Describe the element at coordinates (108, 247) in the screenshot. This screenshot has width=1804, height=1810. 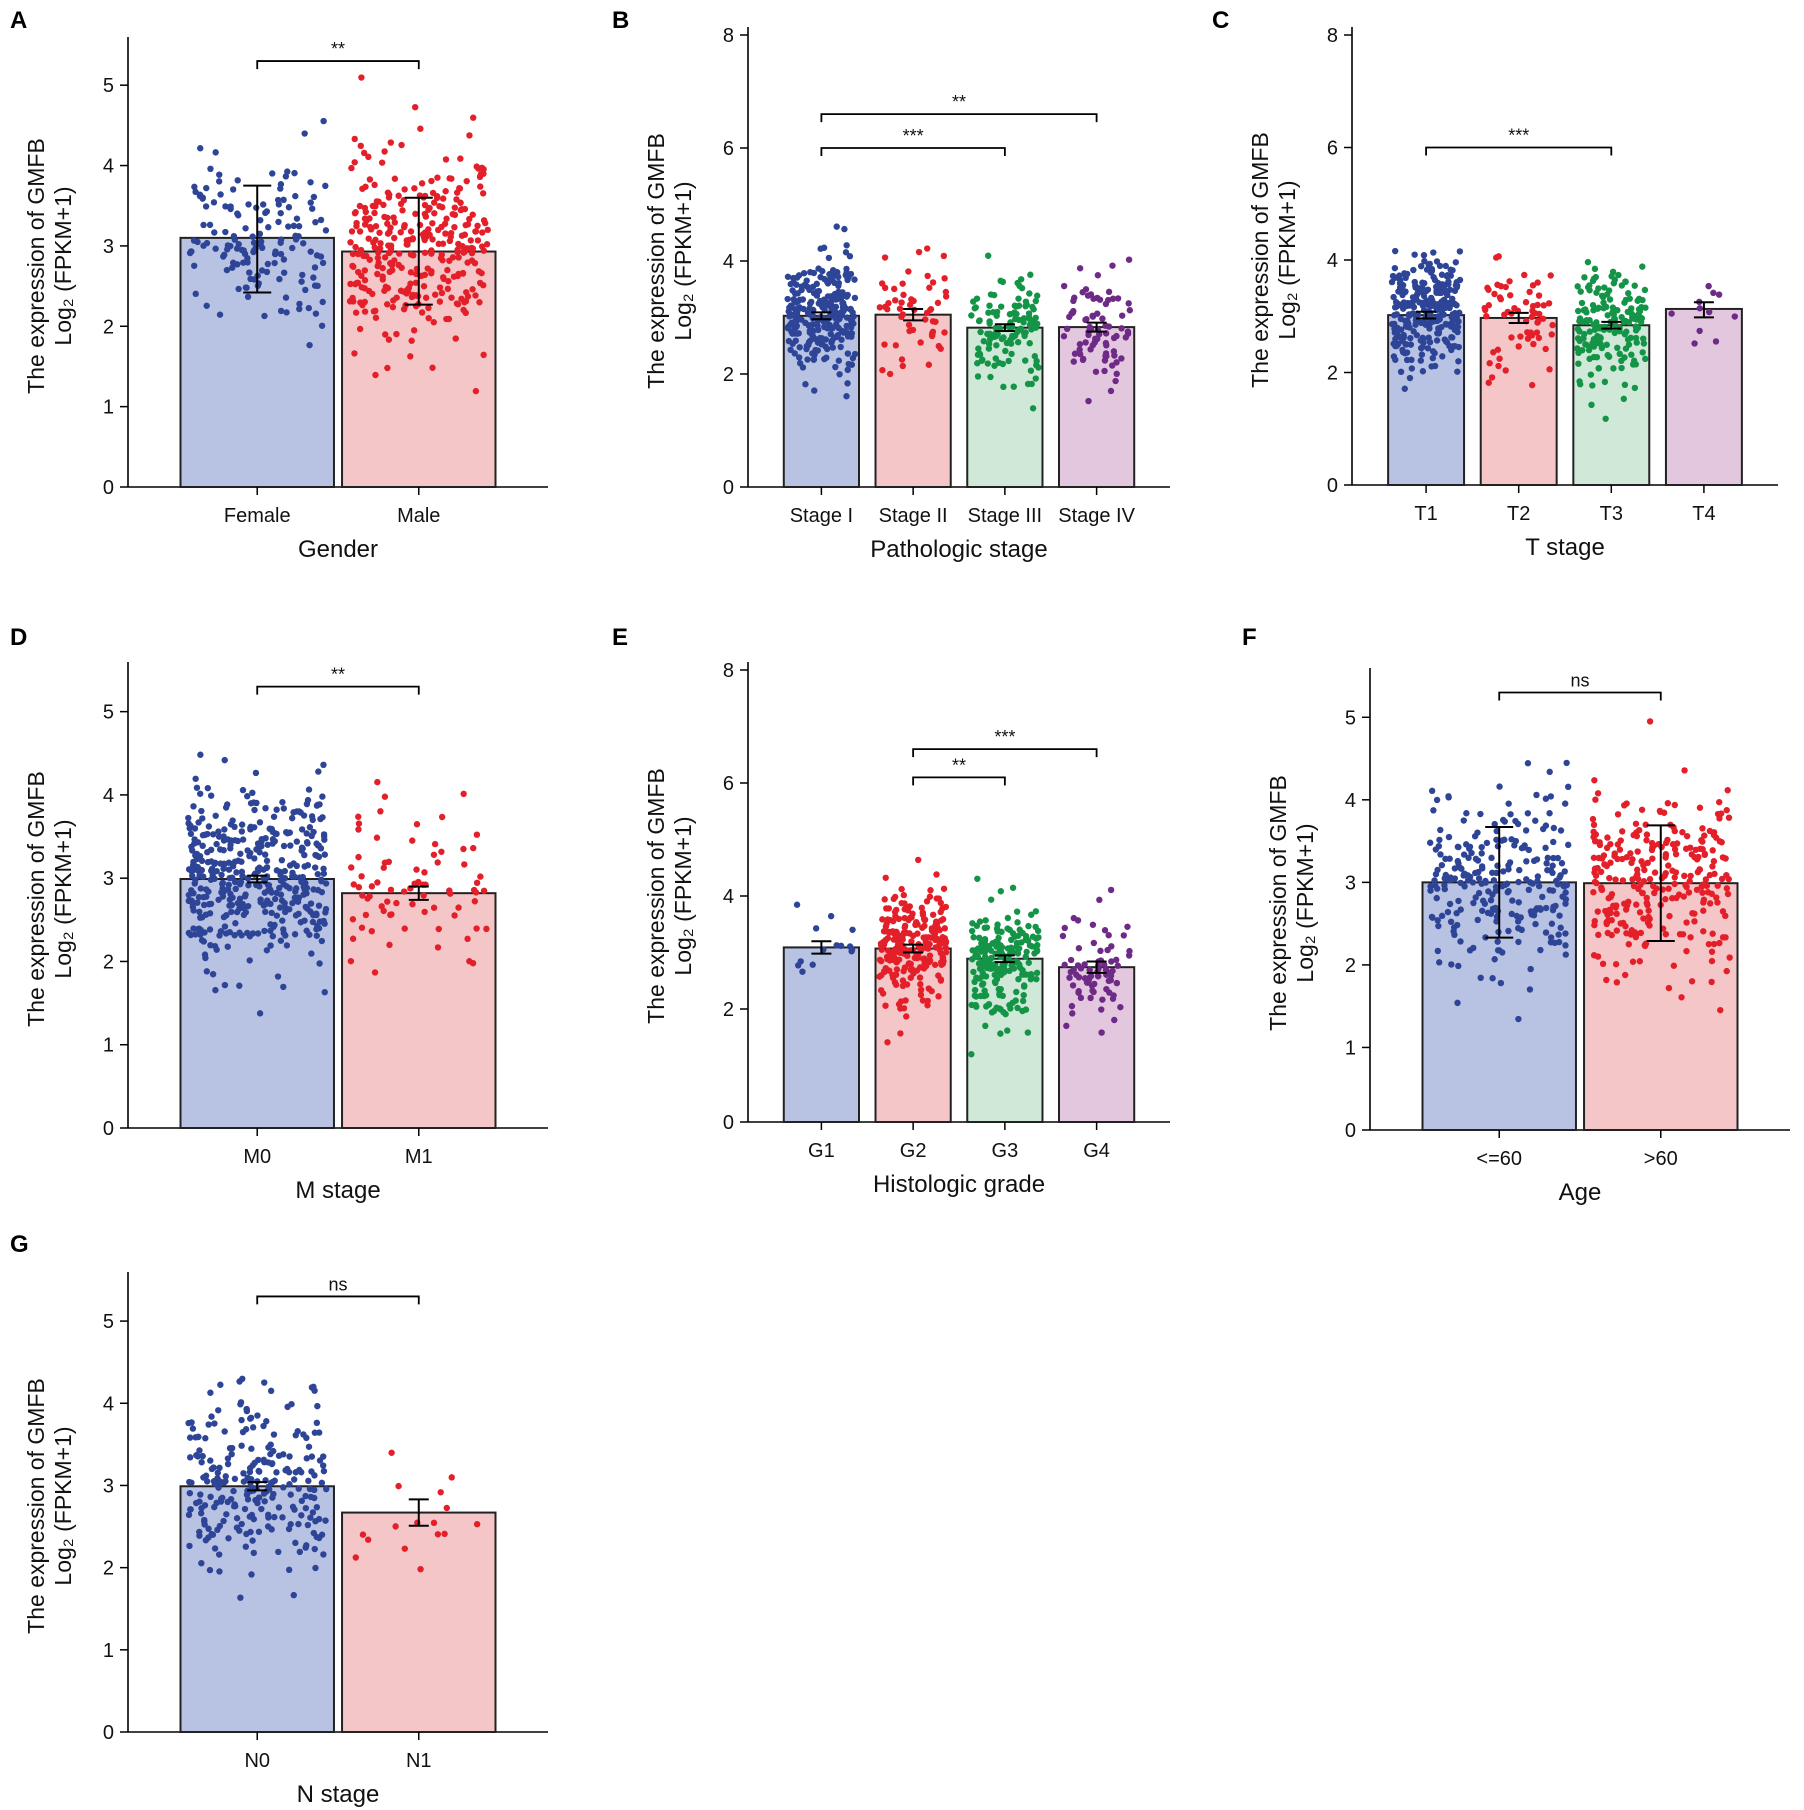
I see `y-tick-label: 3` at that location.